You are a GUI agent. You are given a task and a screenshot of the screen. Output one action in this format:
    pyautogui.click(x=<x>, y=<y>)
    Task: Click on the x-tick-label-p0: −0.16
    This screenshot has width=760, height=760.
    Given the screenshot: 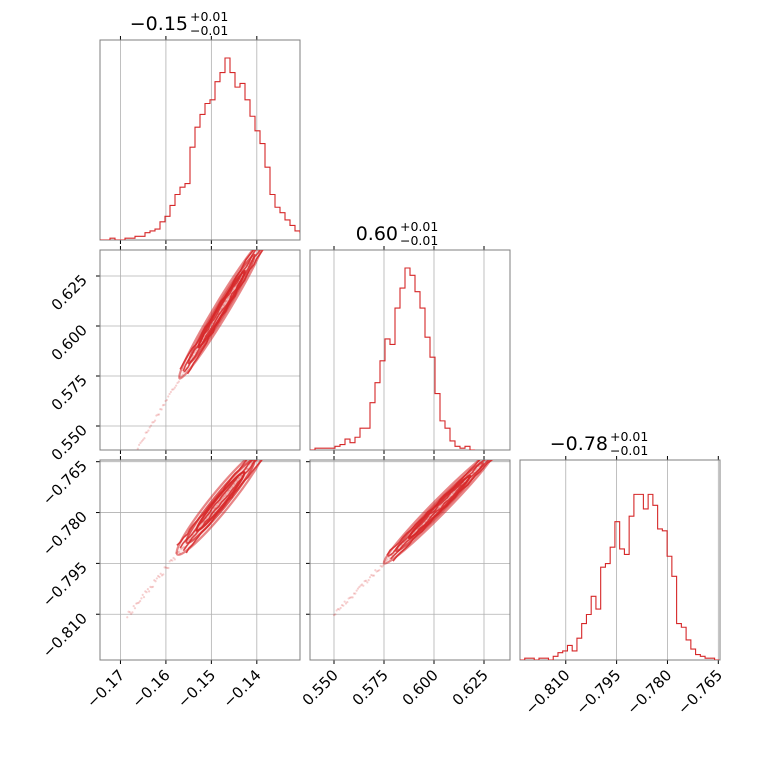 What is the action you would take?
    pyautogui.click(x=151, y=688)
    